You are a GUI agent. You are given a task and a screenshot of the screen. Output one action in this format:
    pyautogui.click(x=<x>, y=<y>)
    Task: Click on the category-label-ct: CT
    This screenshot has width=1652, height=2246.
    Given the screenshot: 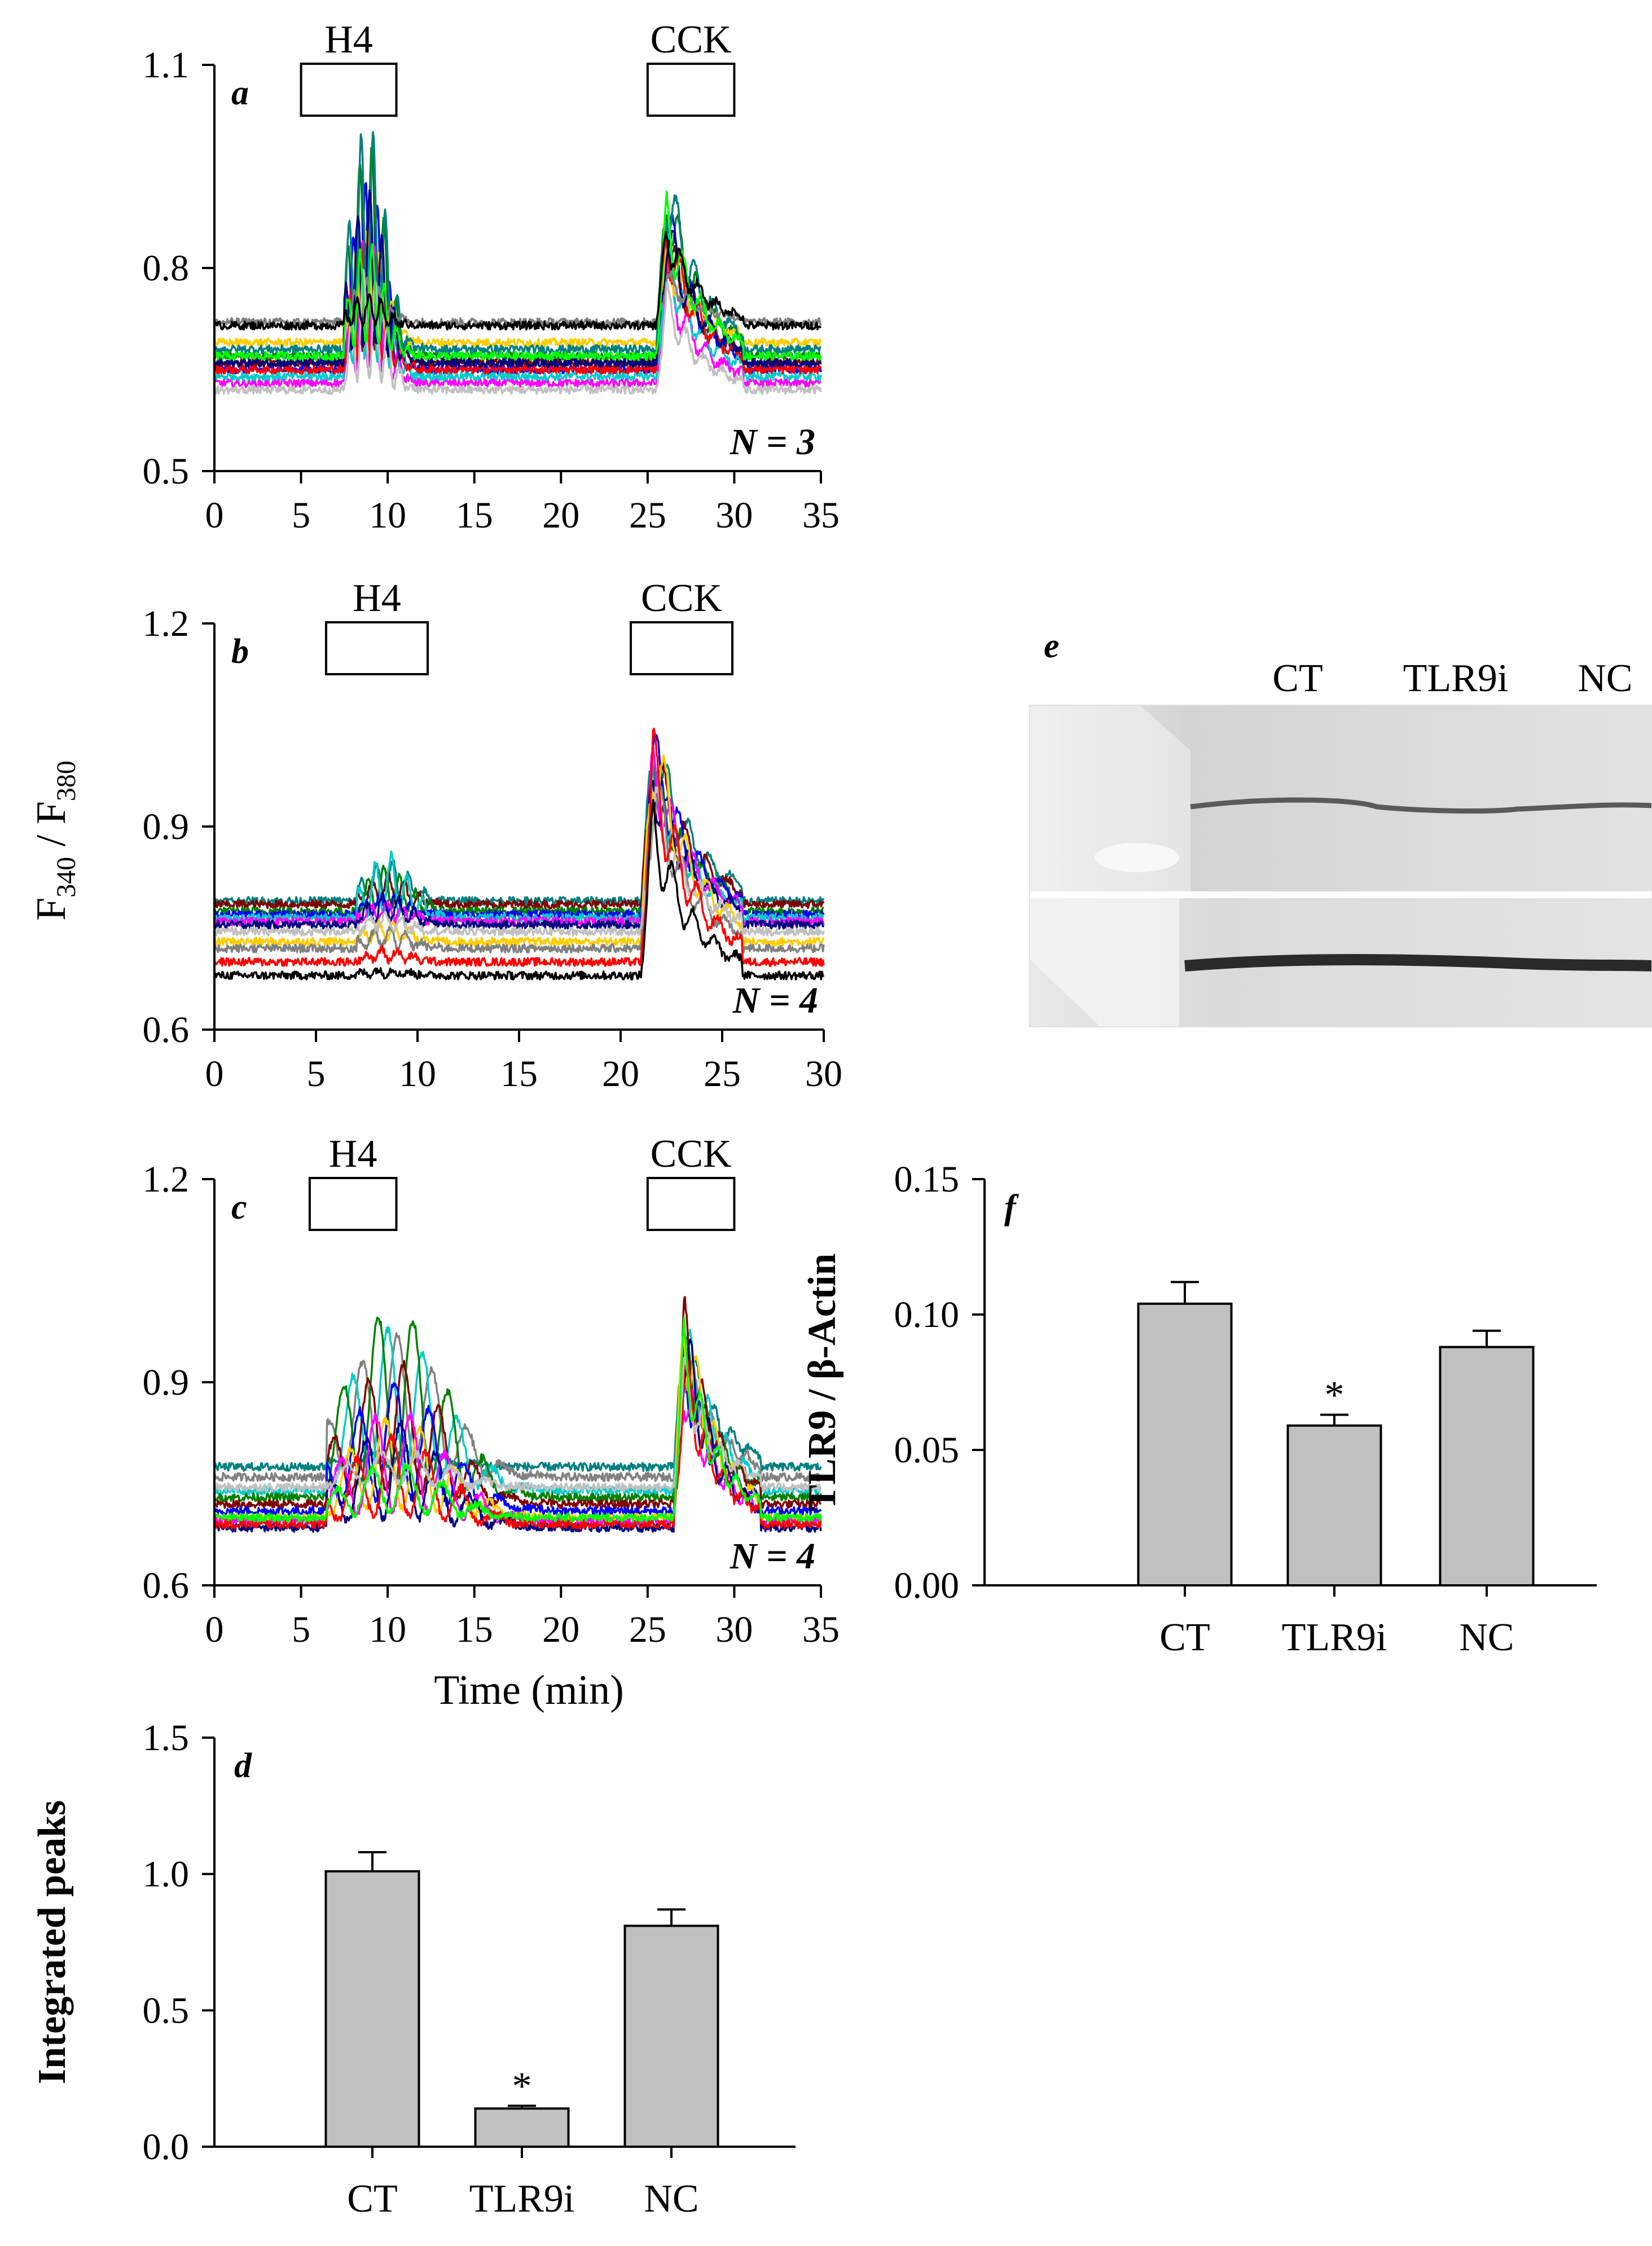 What is the action you would take?
    pyautogui.click(x=372, y=2199)
    